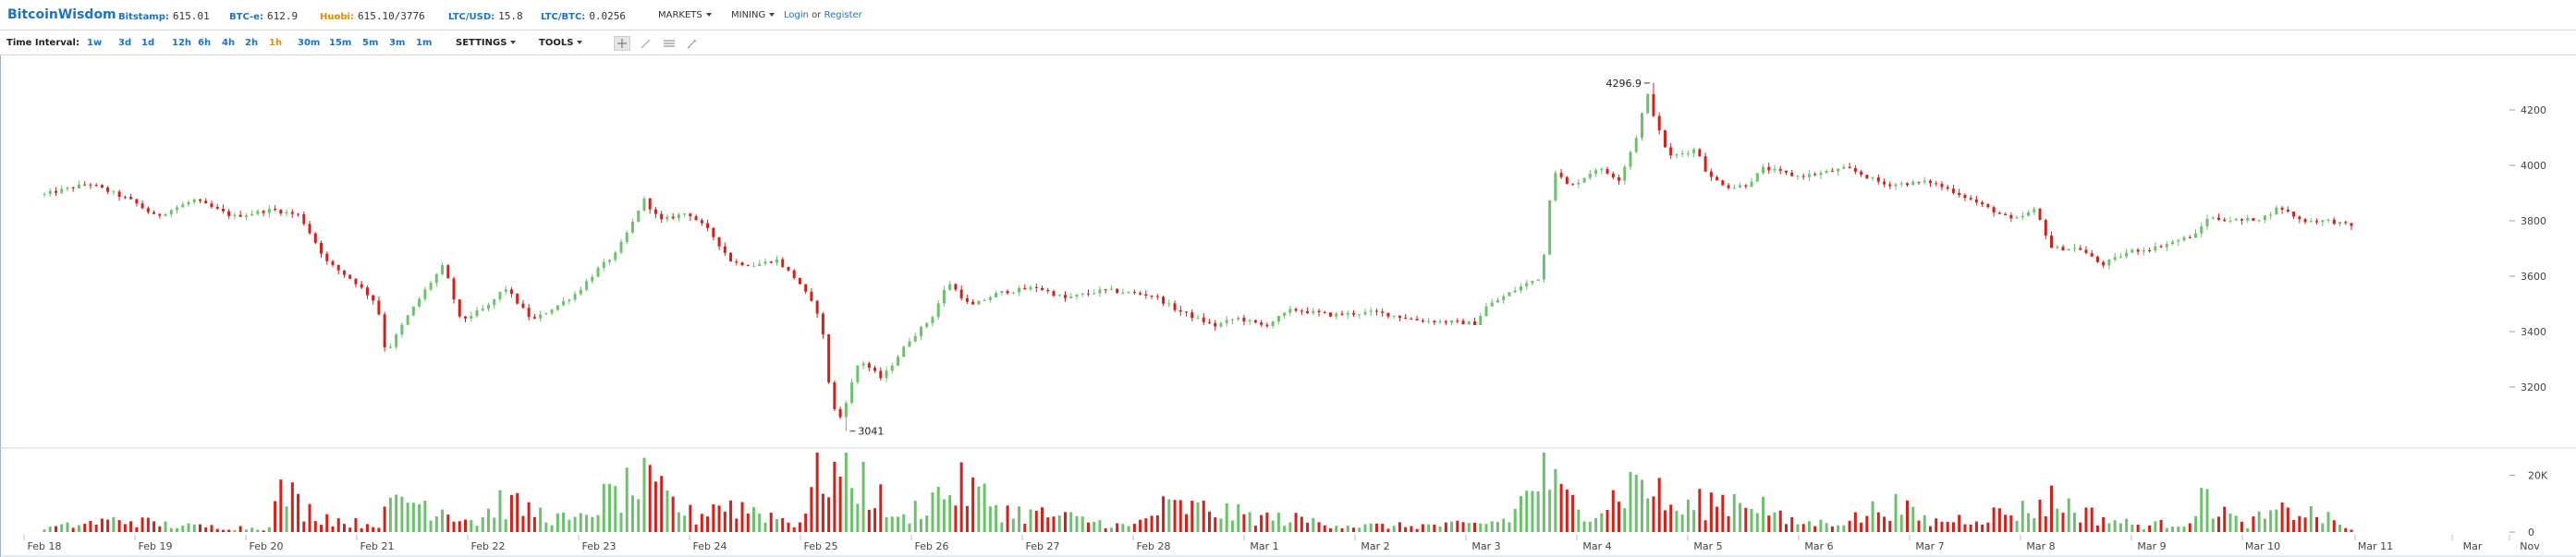 The height and width of the screenshot is (557, 2576). I want to click on mining-menu: MINING, so click(753, 15).